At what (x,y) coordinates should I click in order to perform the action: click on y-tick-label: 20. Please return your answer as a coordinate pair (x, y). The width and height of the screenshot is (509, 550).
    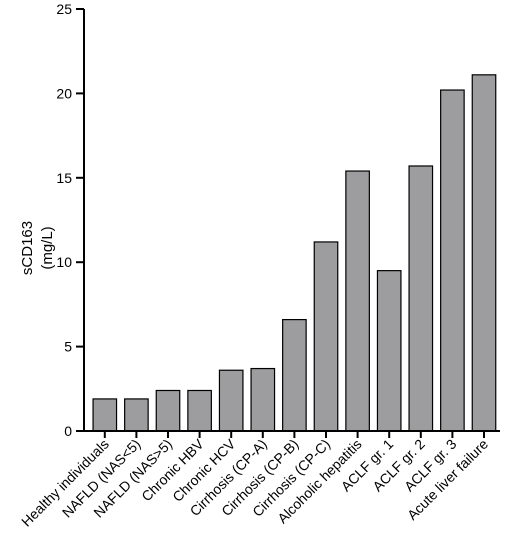
    Looking at the image, I should click on (64, 93).